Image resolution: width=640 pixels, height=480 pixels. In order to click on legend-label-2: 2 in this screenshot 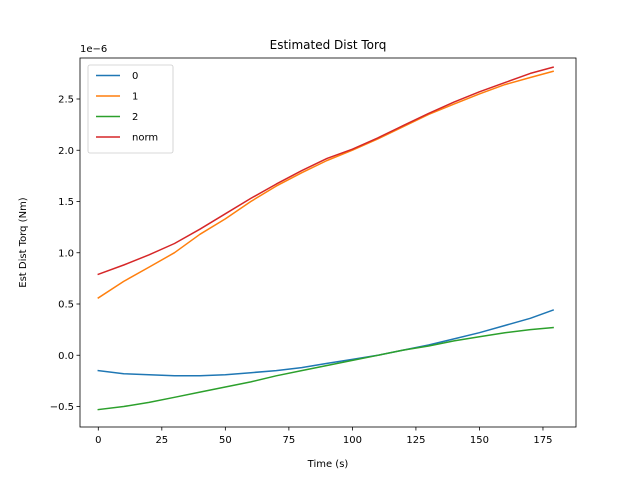, I will do `click(135, 117)`.